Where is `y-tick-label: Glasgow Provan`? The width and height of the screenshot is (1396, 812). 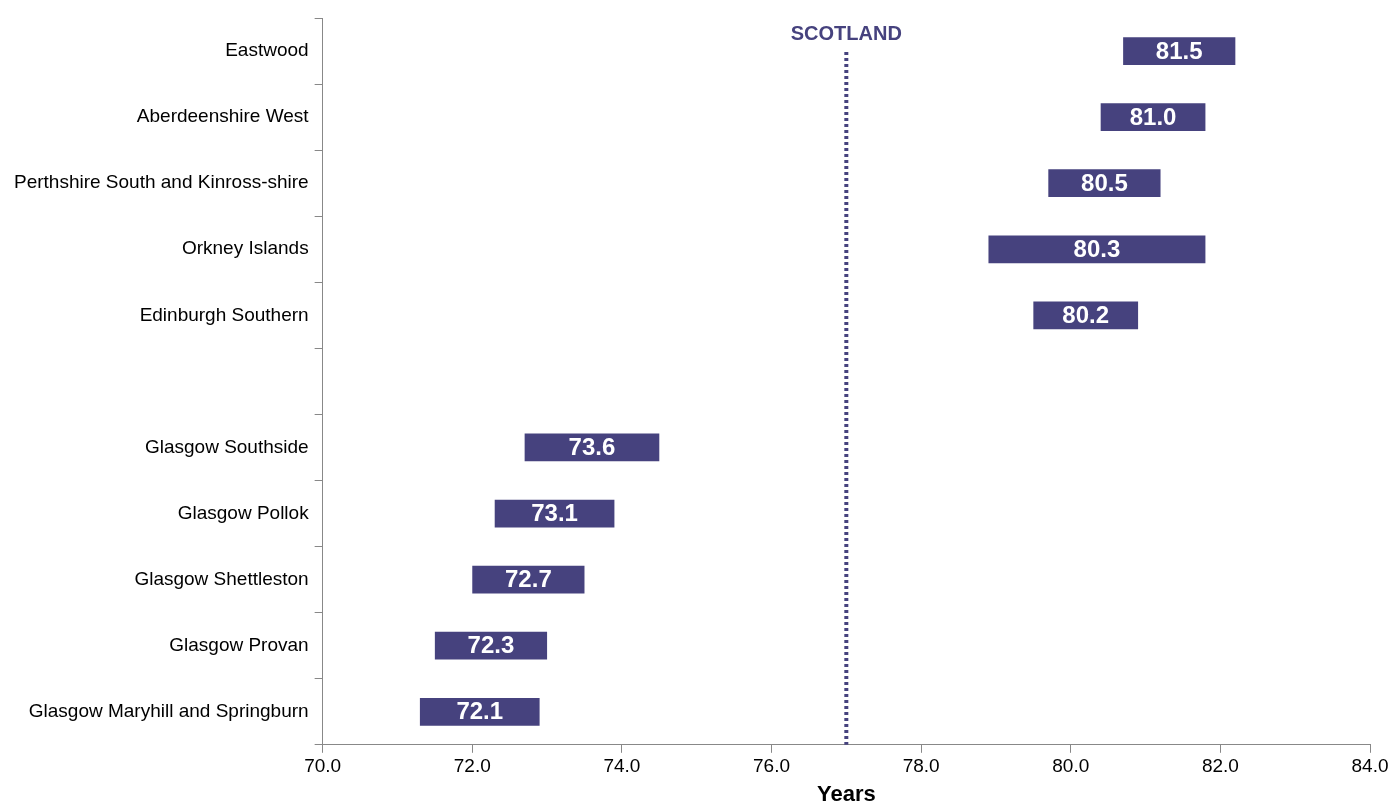
y-tick-label: Glasgow Provan is located at coordinates (239, 644).